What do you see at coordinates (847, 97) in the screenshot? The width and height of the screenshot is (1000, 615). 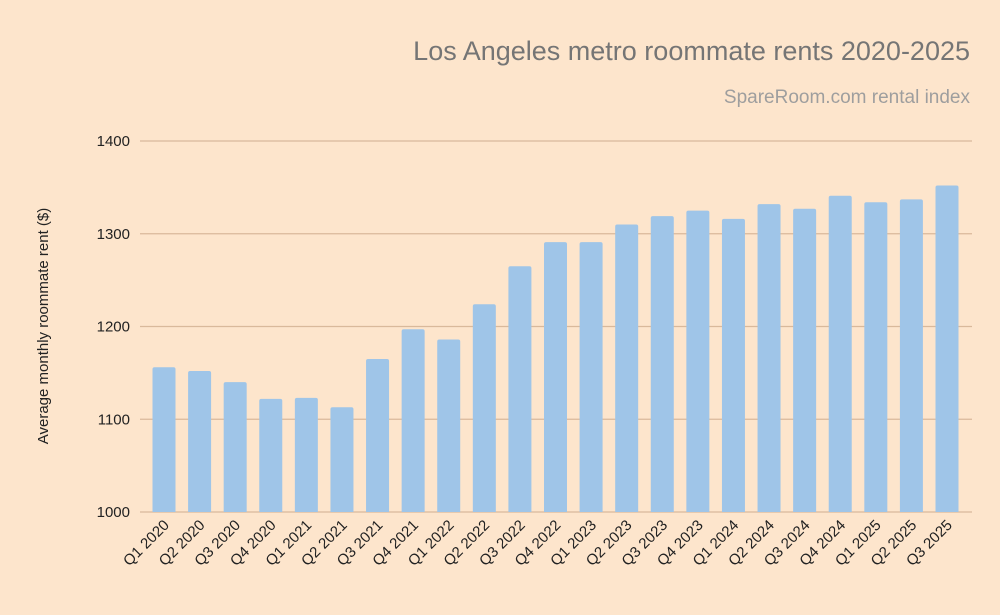 I see `chart-subtitle: SpareRoom.com rental index` at bounding box center [847, 97].